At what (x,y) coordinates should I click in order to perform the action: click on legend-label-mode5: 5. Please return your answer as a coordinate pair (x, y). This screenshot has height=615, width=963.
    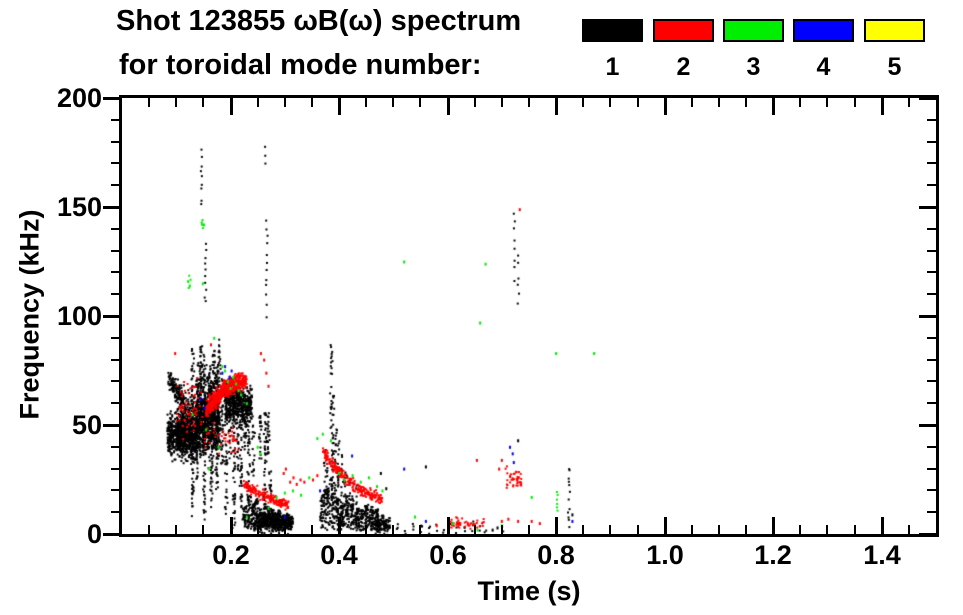
    Looking at the image, I should click on (894, 67).